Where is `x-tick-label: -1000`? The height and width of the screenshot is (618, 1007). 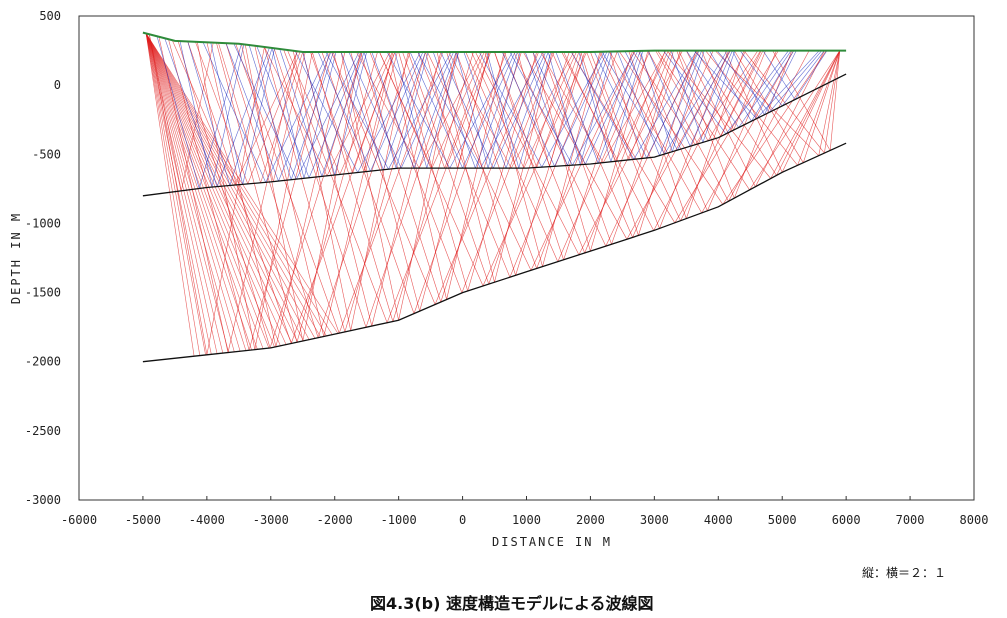 x-tick-label: -1000 is located at coordinates (399, 520).